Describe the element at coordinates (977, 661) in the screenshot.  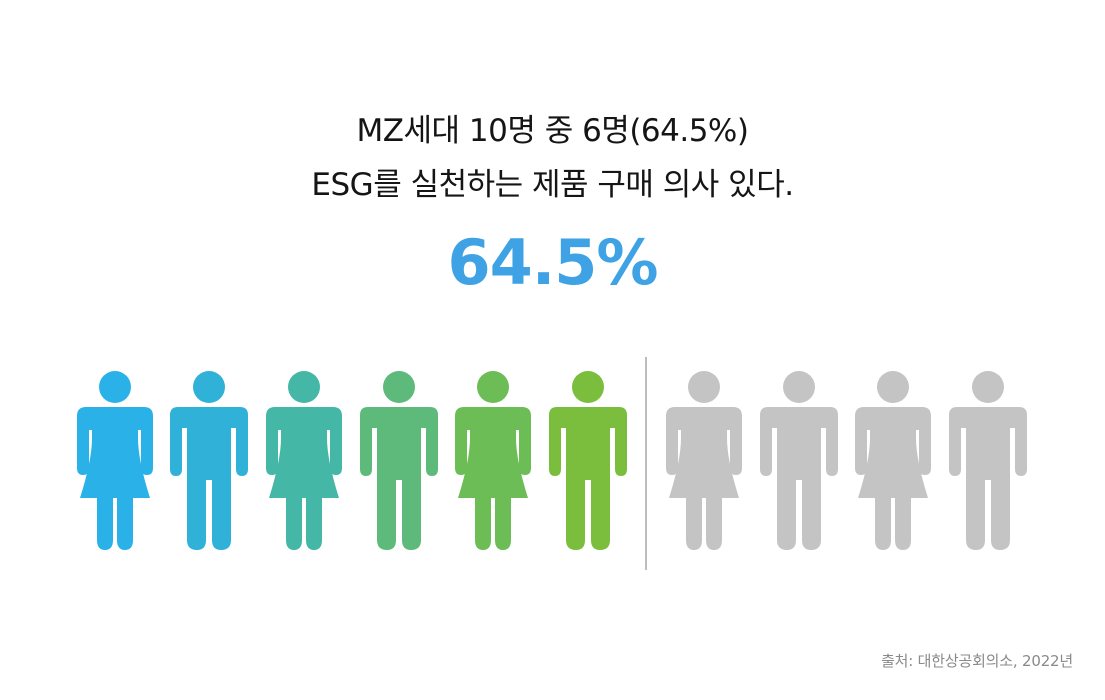
I see `source-note: 출처: 대한상공회의소, 2022년` at that location.